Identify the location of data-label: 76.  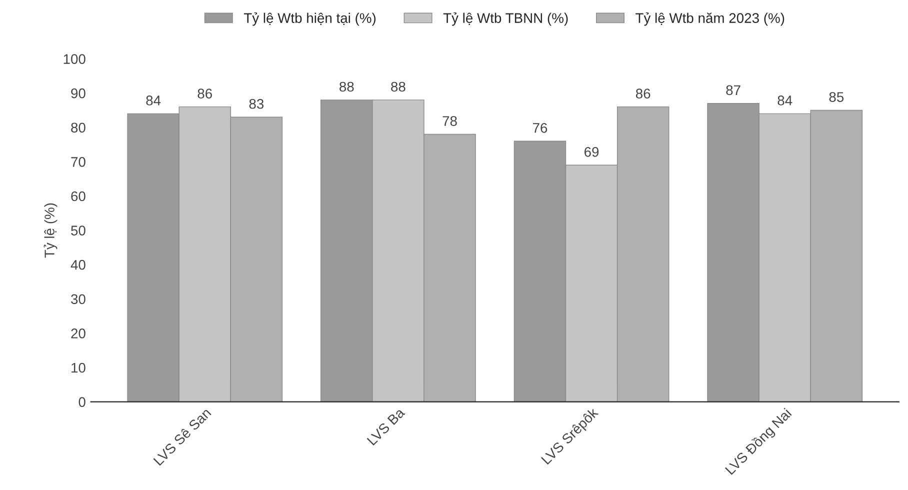
(540, 127).